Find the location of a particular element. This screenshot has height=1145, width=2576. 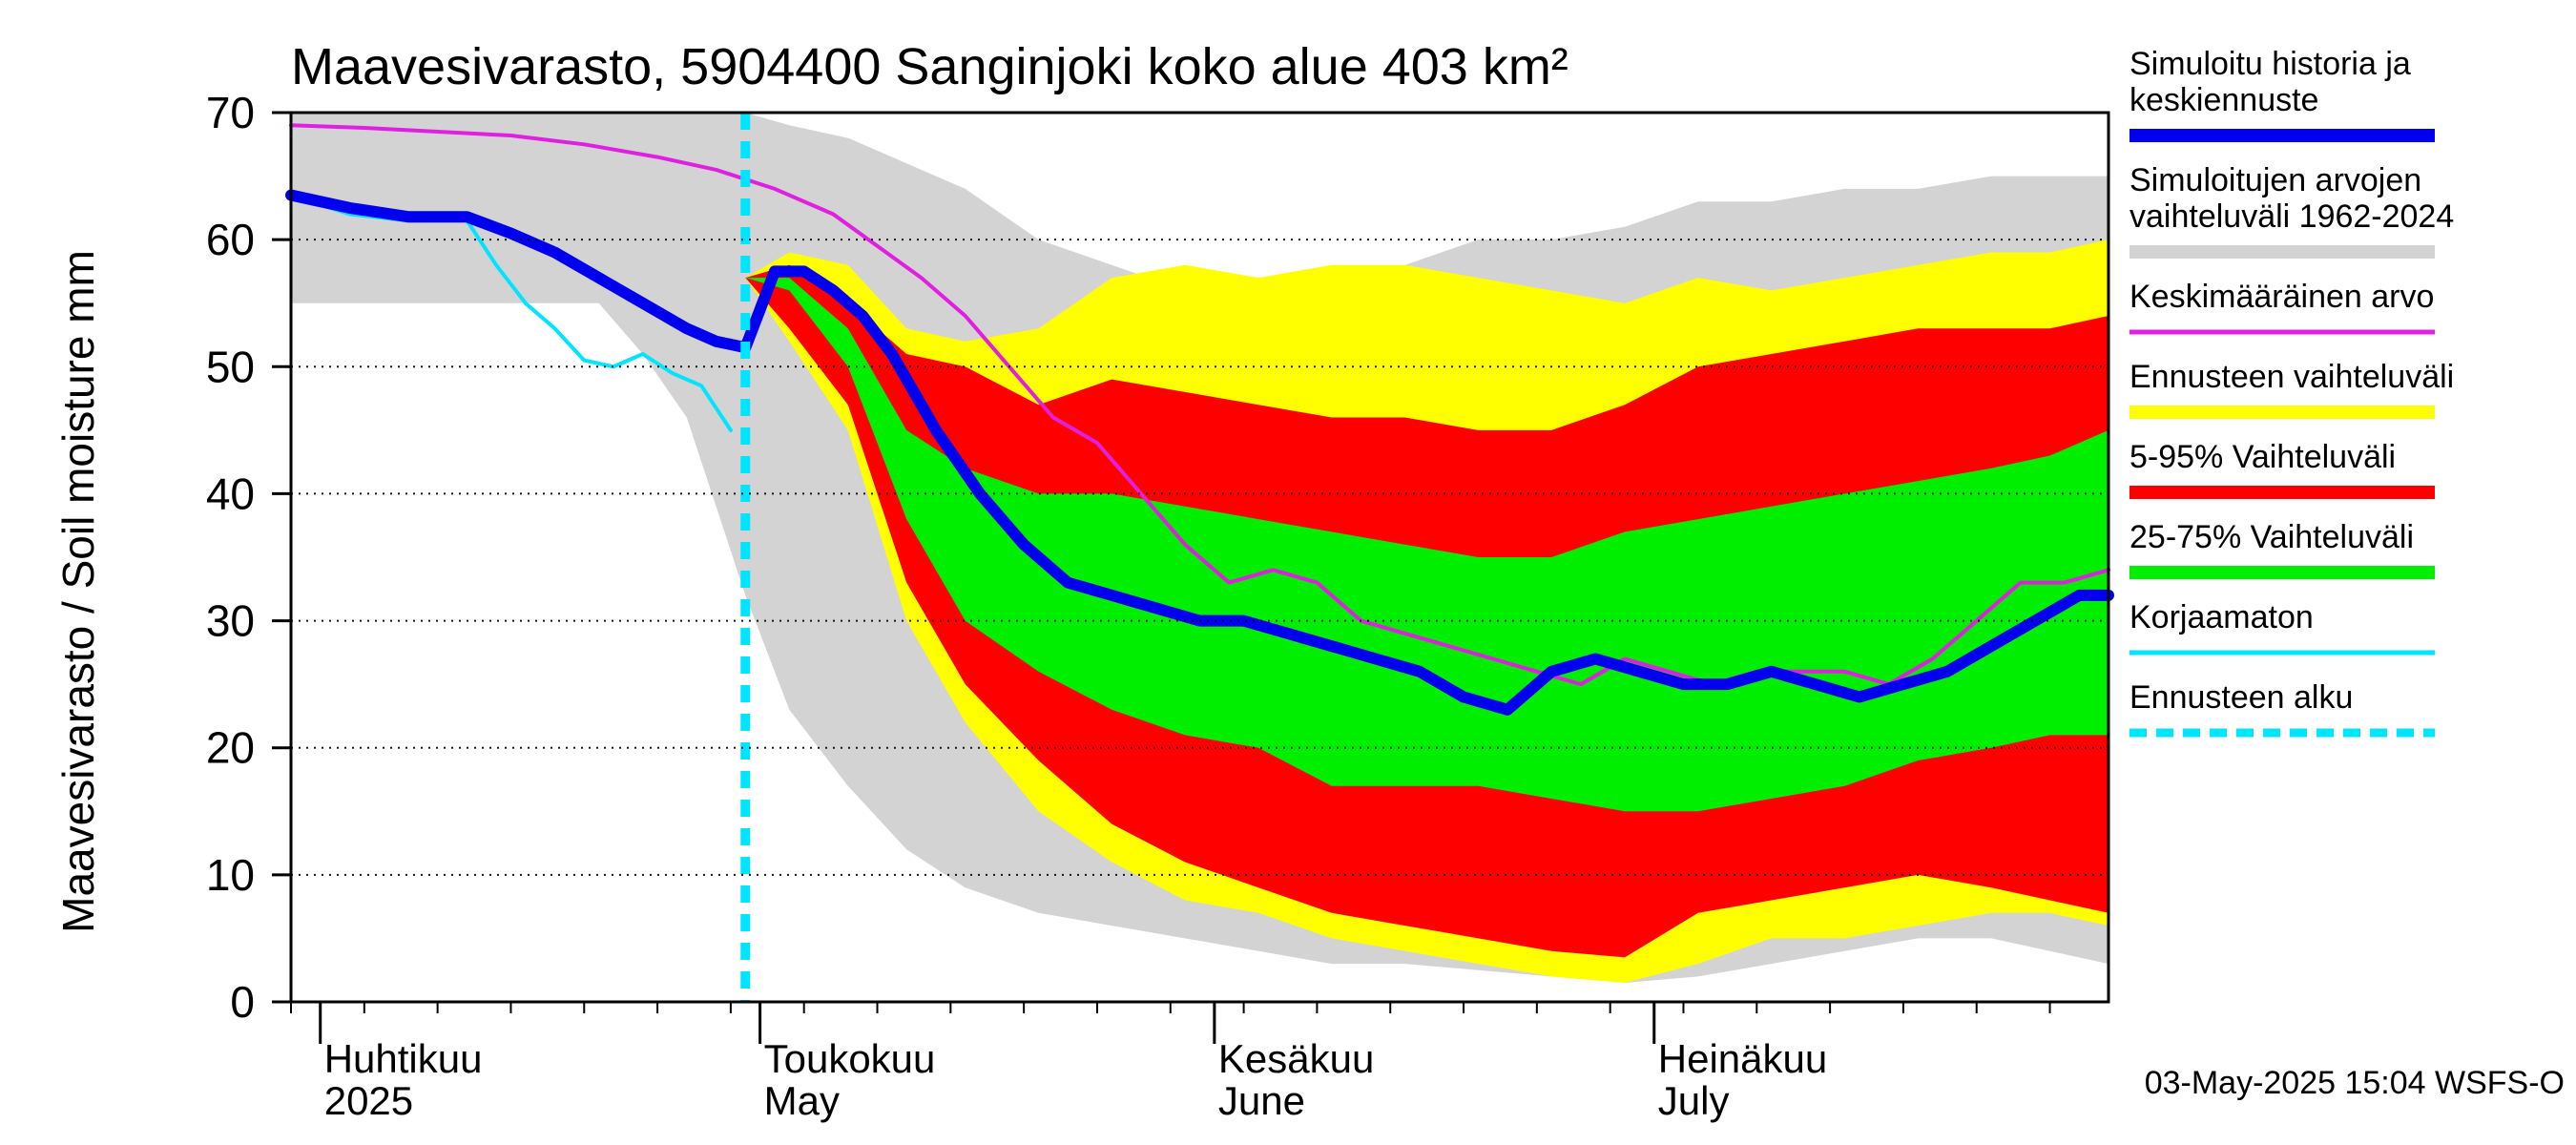

month-label-fi-1: Toukokuu is located at coordinates (850, 1058).